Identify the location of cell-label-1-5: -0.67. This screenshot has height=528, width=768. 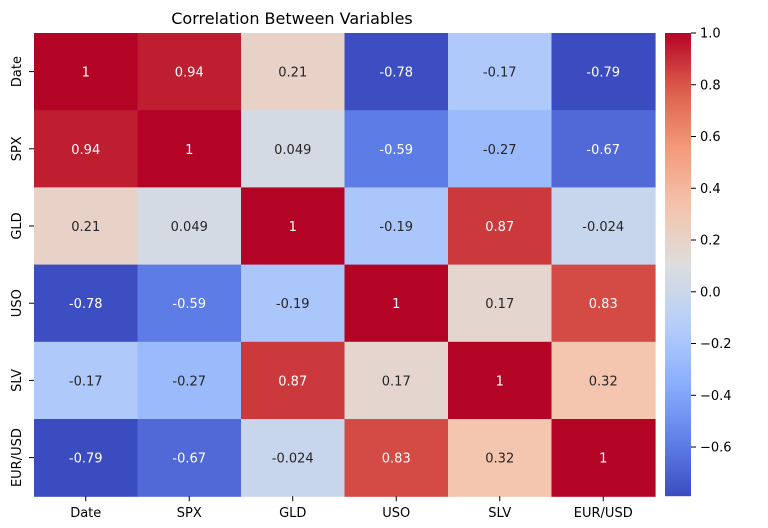
(603, 150).